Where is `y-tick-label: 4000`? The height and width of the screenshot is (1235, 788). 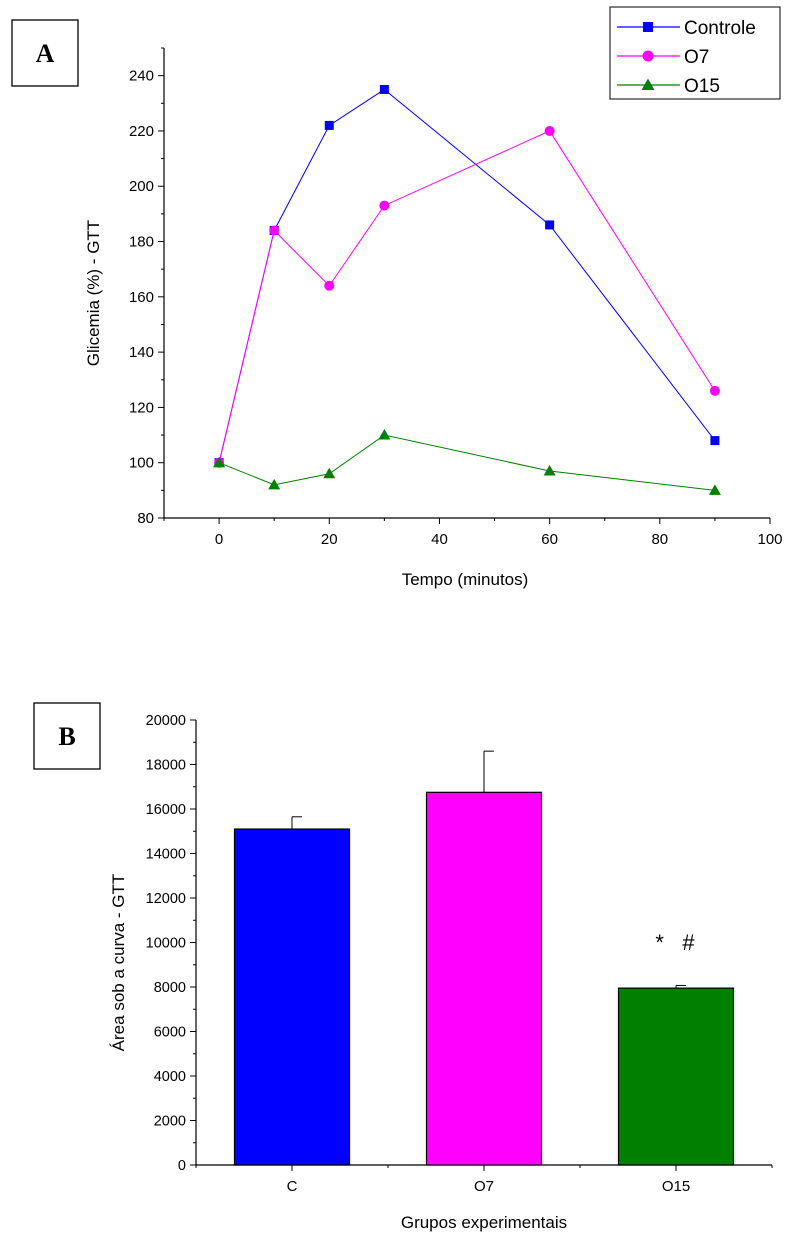 y-tick-label: 4000 is located at coordinates (170, 1077).